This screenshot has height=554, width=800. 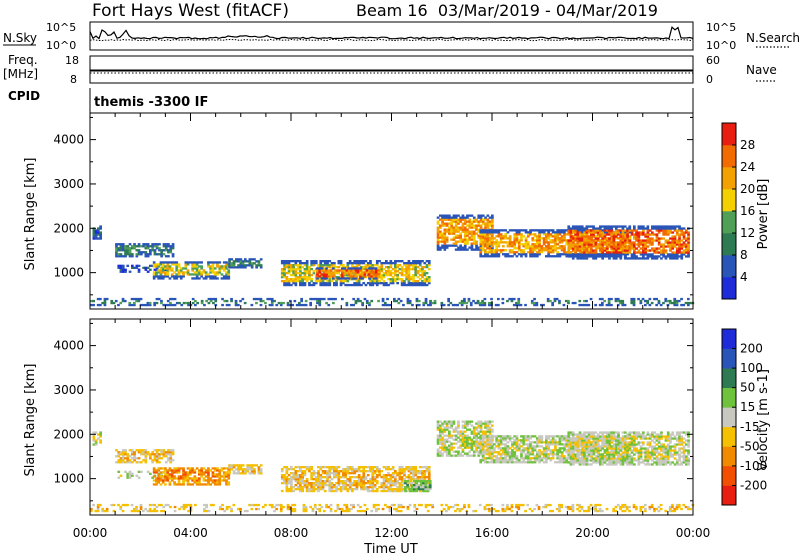 I want to click on colorbar-segment, so click(x=729, y=288).